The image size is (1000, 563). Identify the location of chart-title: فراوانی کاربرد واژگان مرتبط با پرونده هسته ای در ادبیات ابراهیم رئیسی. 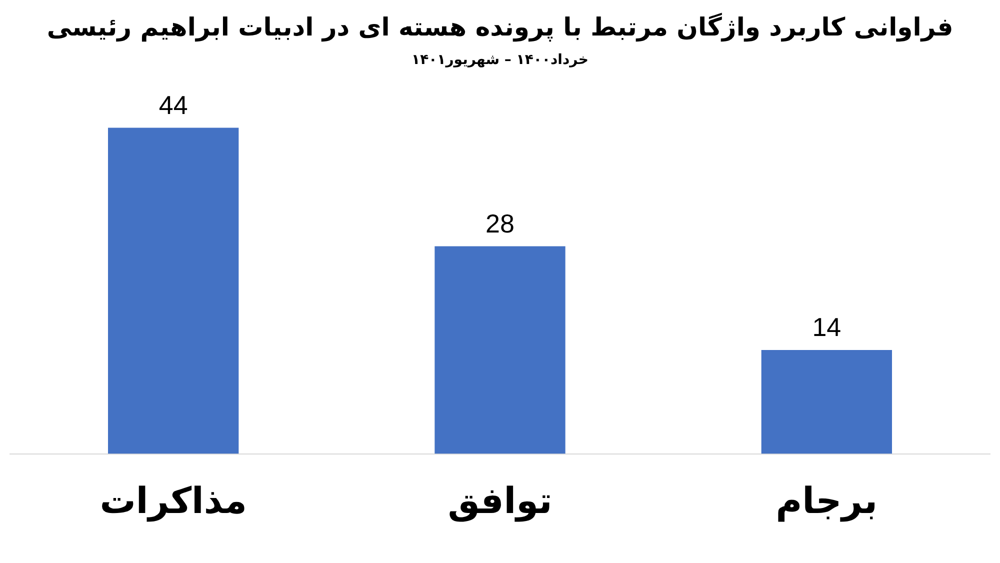
(500, 27).